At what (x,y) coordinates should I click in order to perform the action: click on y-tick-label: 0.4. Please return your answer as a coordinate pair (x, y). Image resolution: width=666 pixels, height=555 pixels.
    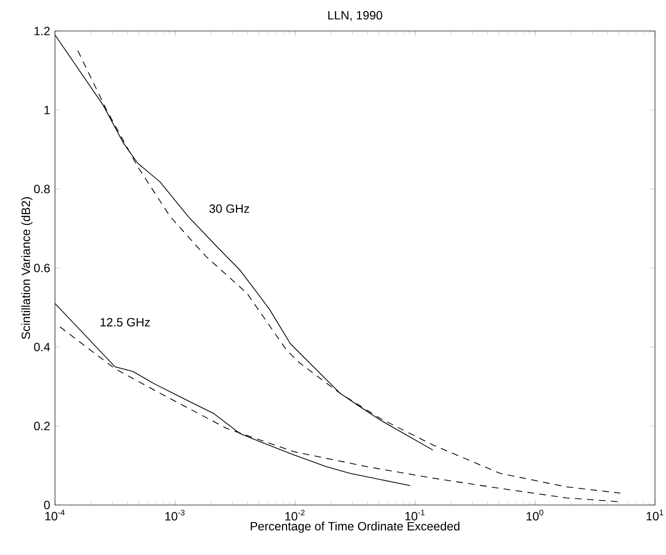
    Looking at the image, I should click on (42, 347).